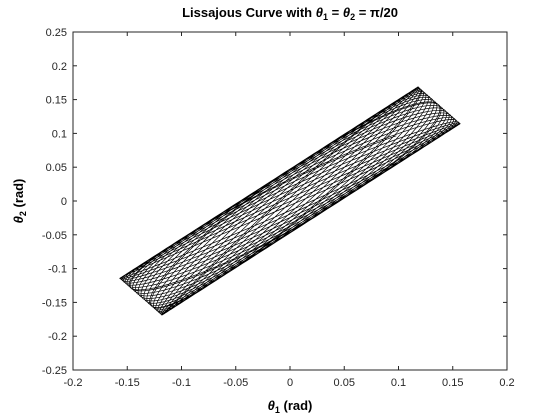  What do you see at coordinates (54, 236) in the screenshot?
I see `y-tick-label: -0.05` at bounding box center [54, 236].